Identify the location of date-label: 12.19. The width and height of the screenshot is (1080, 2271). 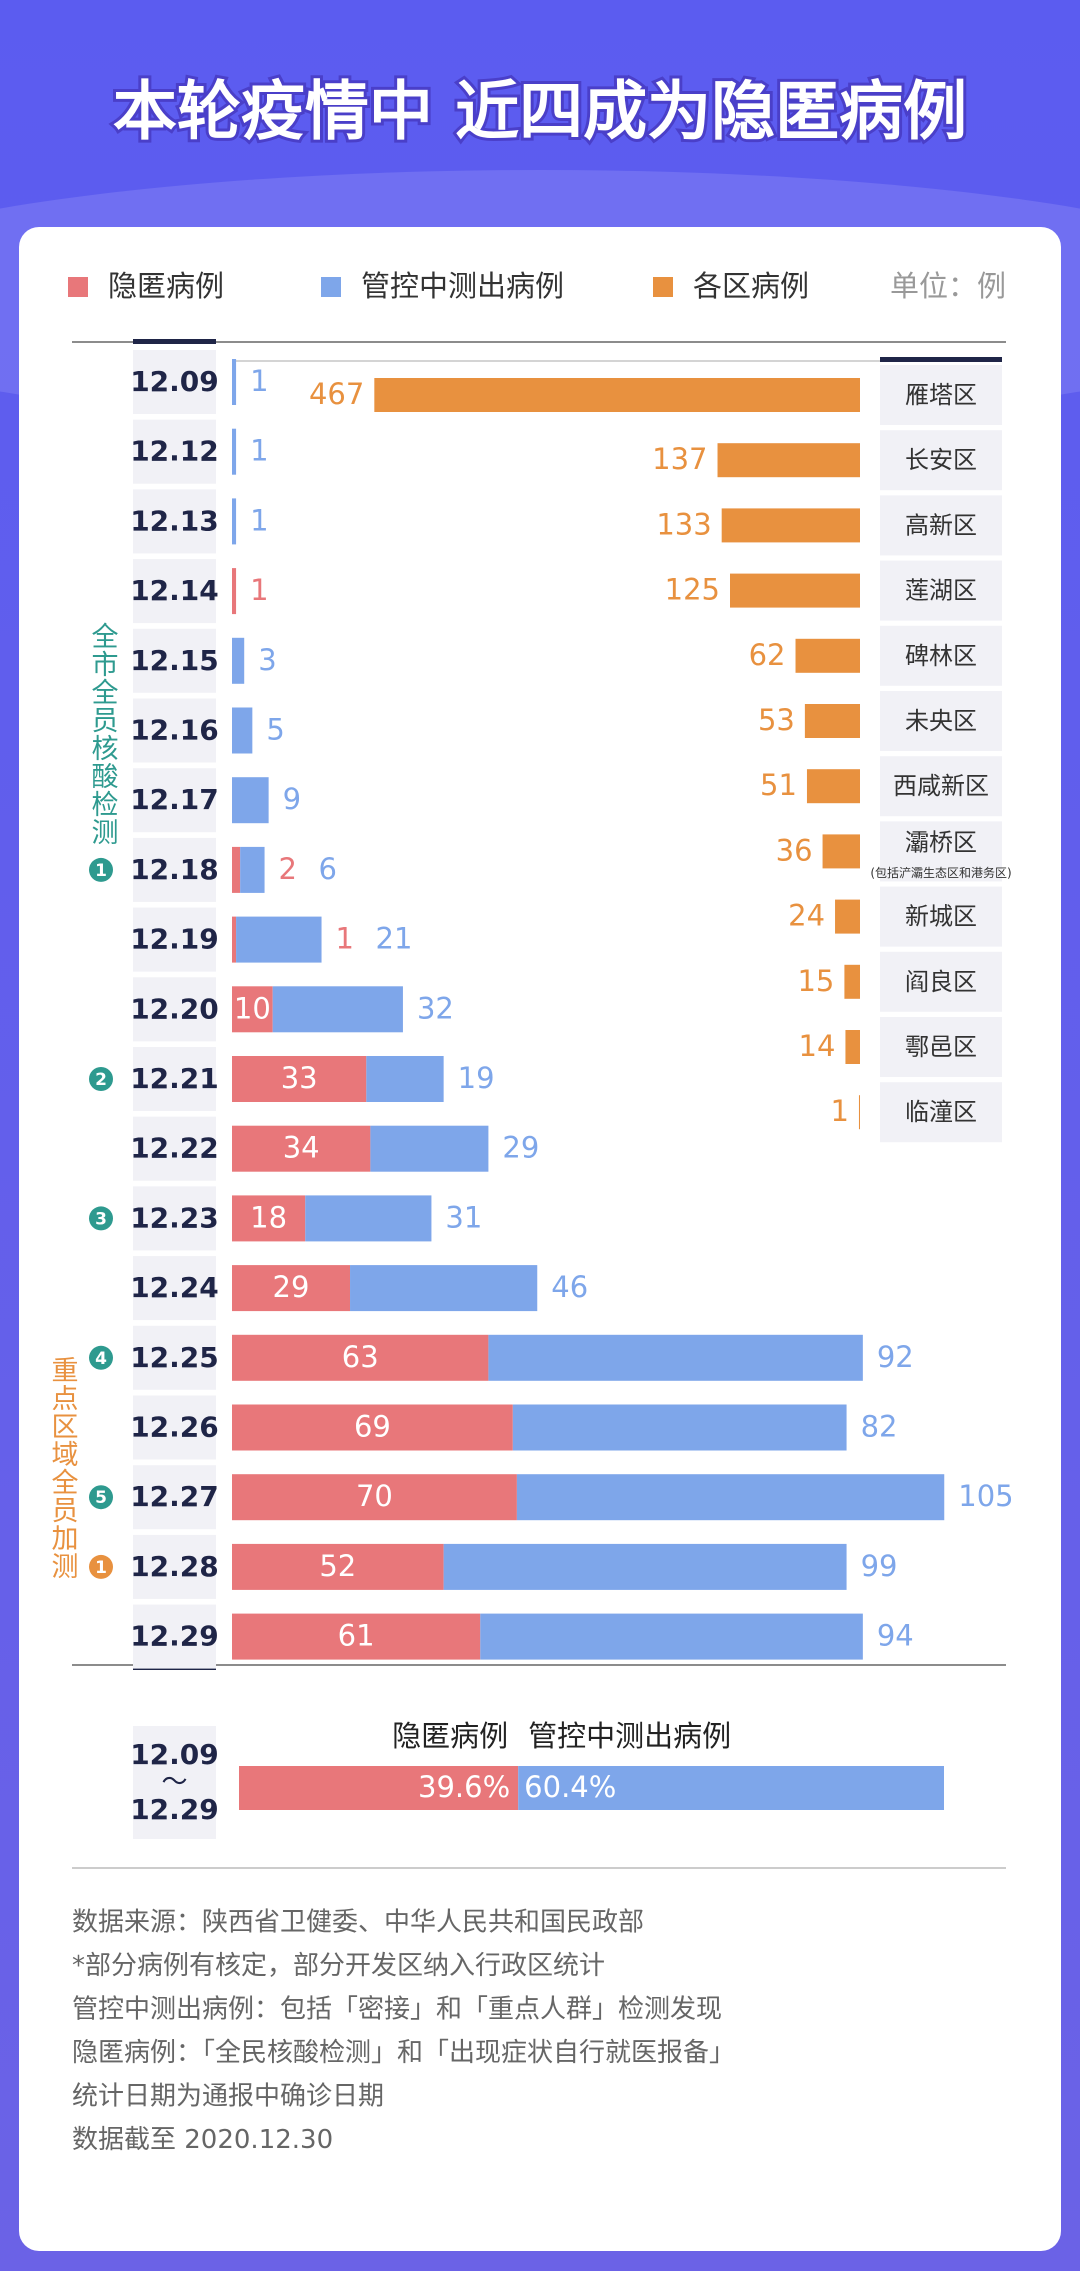
(174, 939).